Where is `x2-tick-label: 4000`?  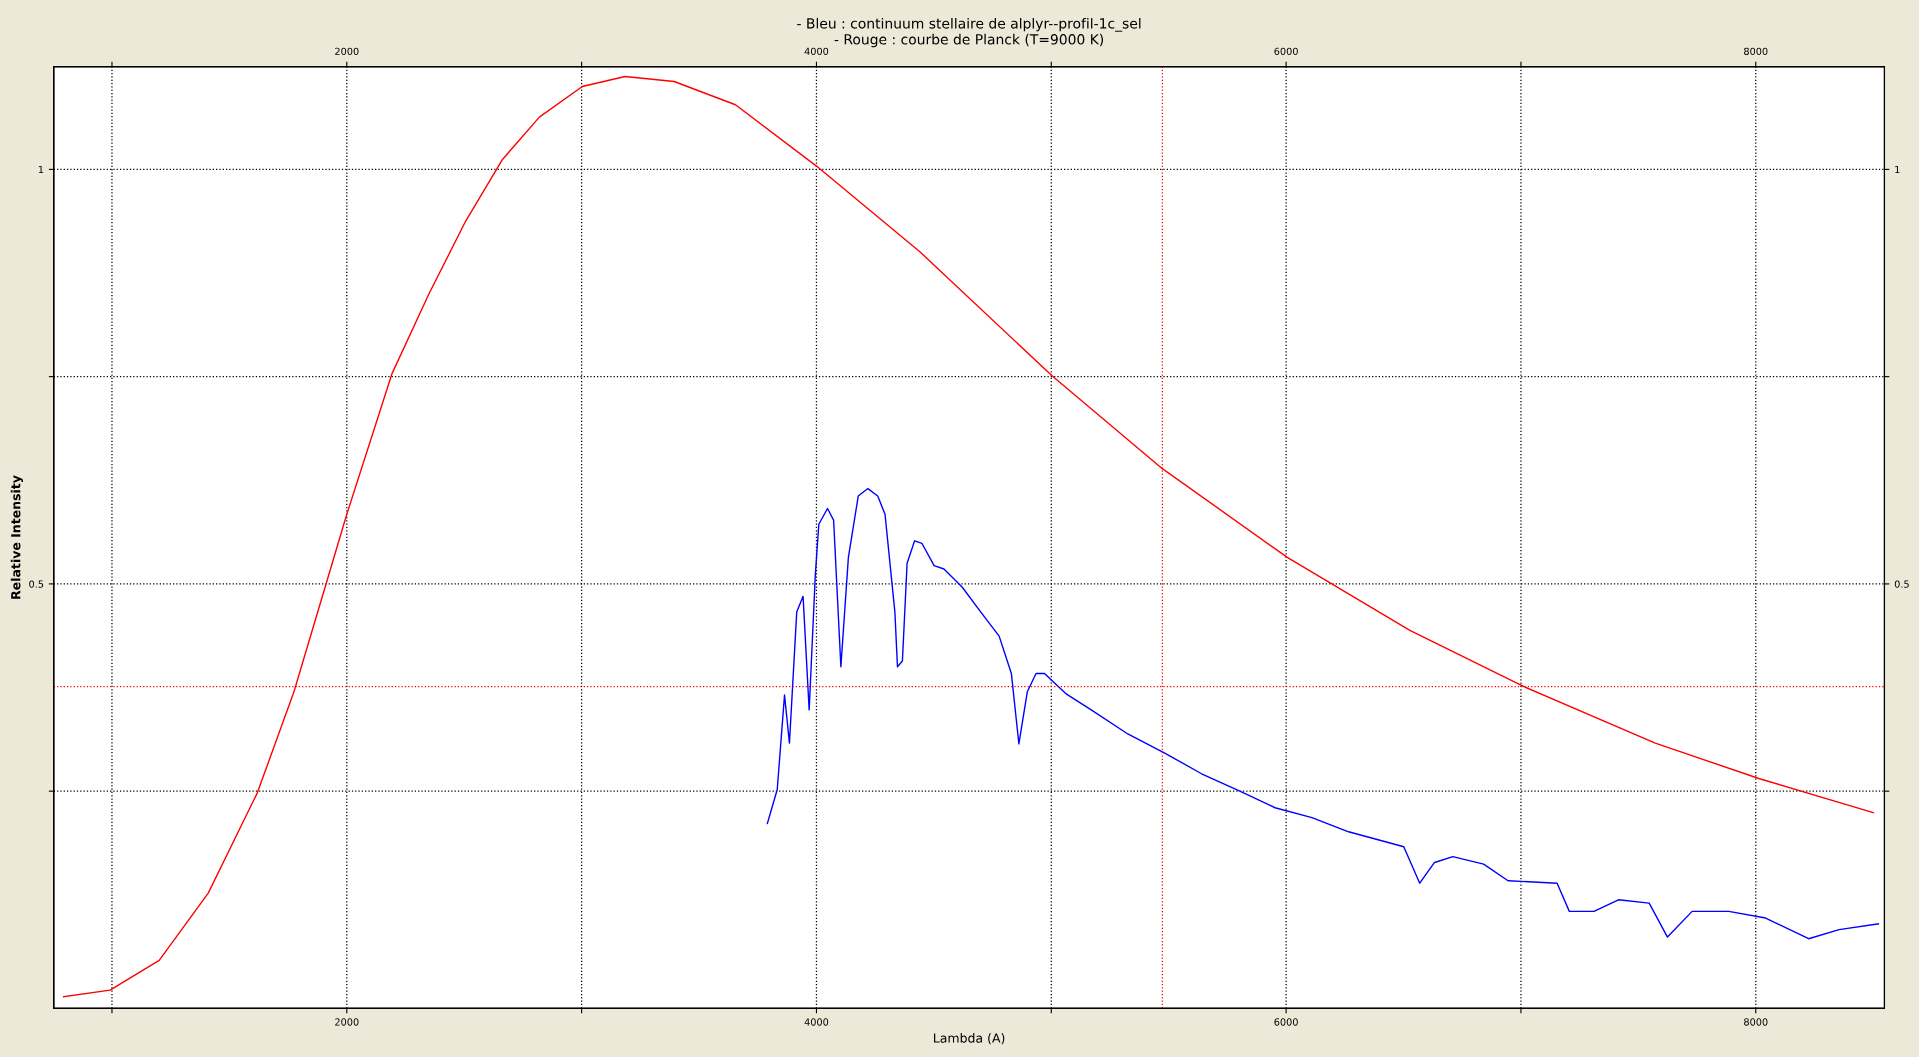
x2-tick-label: 4000 is located at coordinates (816, 51).